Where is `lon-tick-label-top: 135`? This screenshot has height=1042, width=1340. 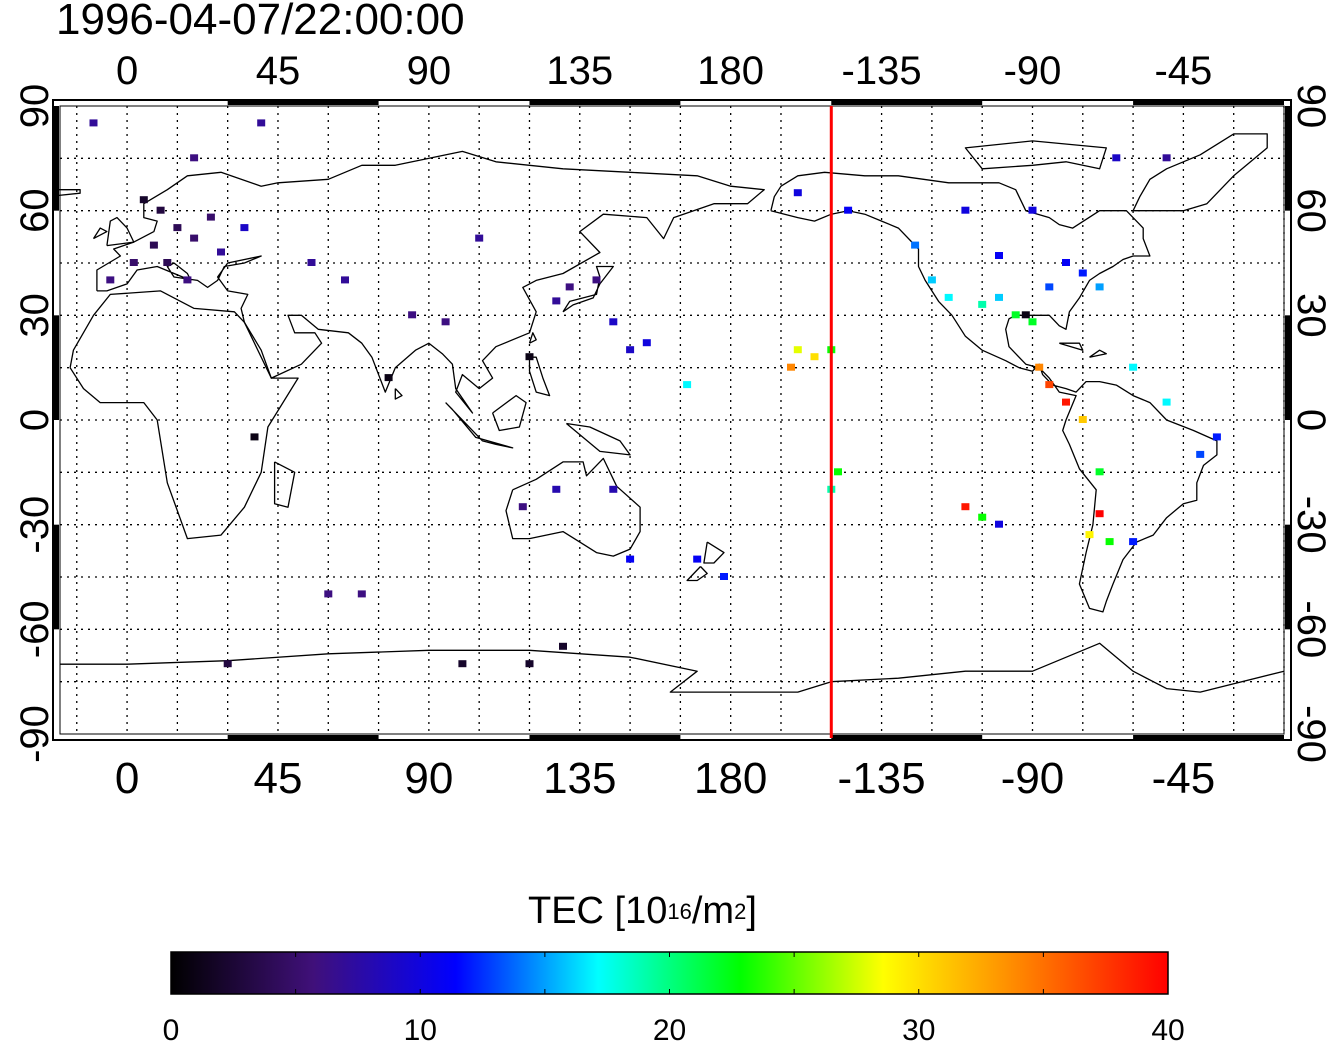 lon-tick-label-top: 135 is located at coordinates (579, 71).